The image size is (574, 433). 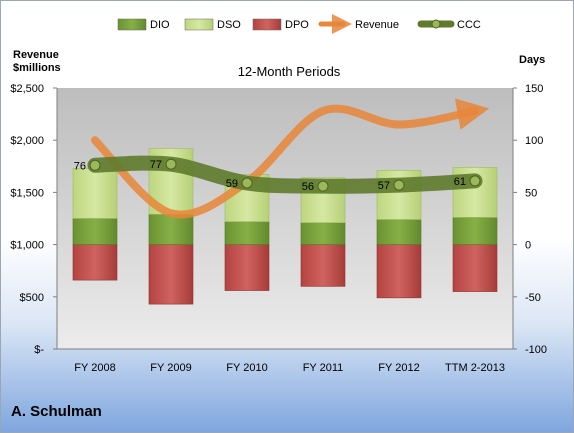 What do you see at coordinates (32, 298) in the screenshot?
I see `left-axis-tick-label: $500` at bounding box center [32, 298].